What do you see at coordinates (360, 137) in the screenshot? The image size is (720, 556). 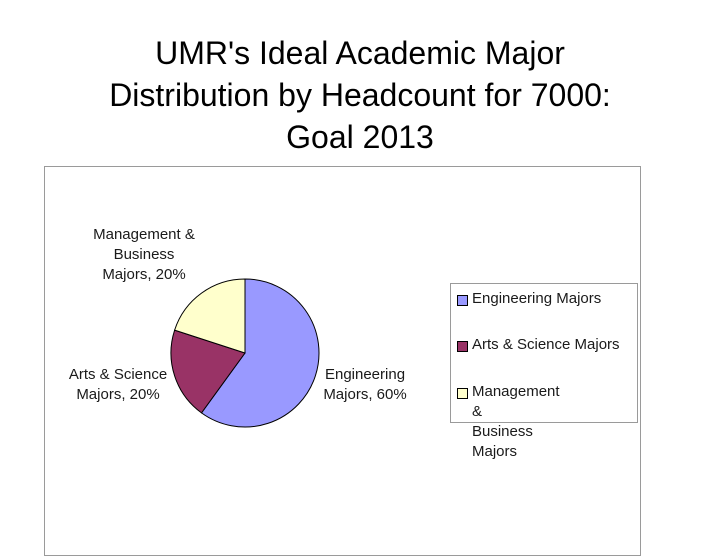 I see `title-line-3: Goal 2013` at bounding box center [360, 137].